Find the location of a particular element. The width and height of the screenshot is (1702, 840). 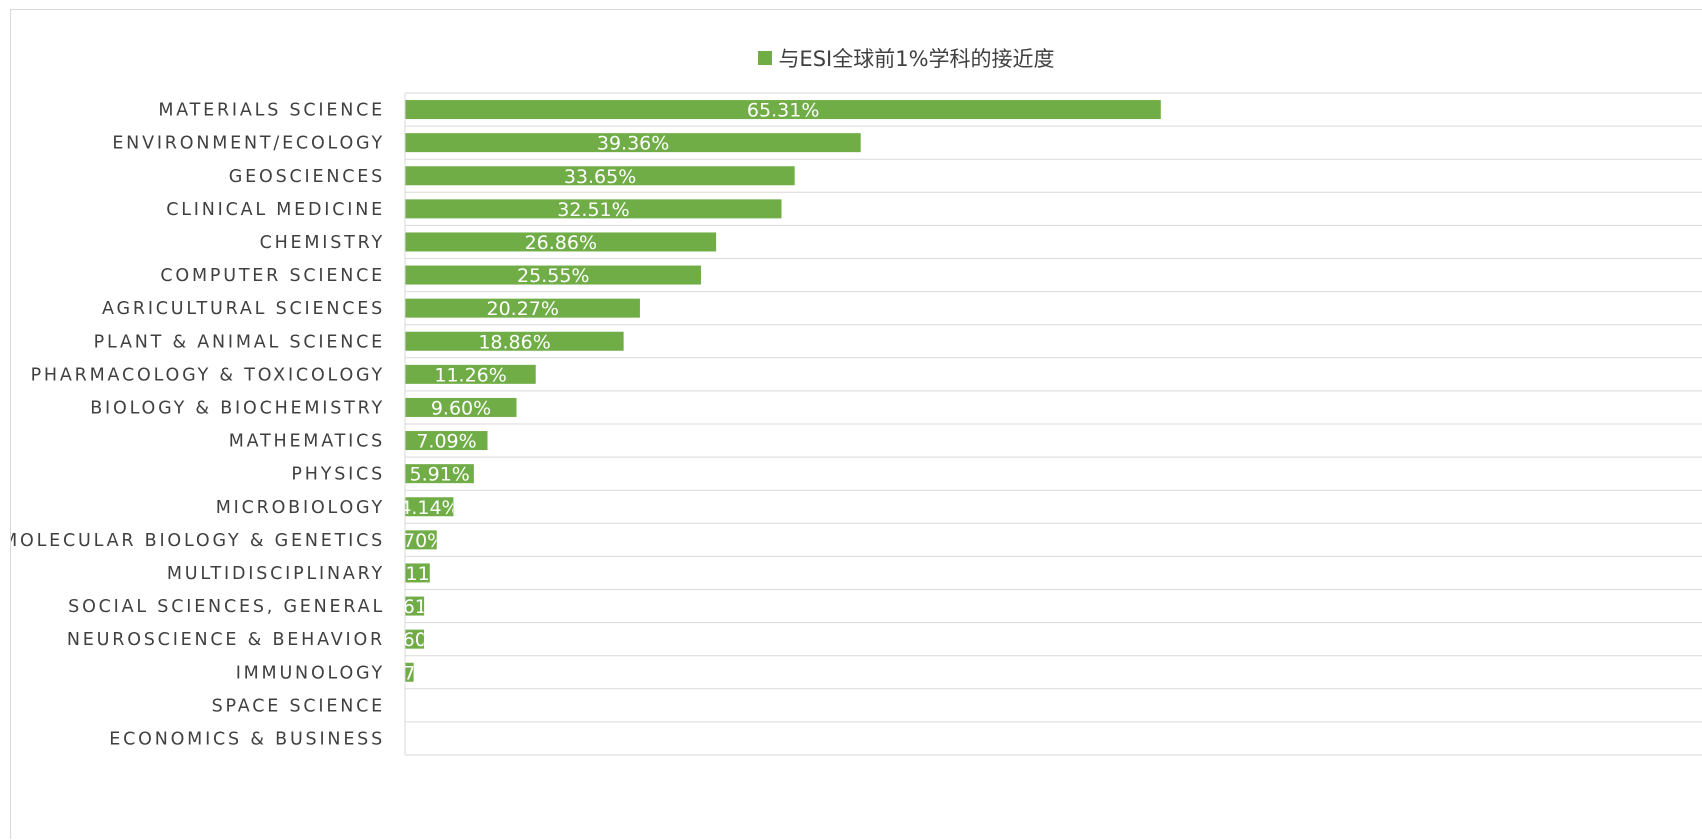

category-label: MATERIALS SCIENCE is located at coordinates (271, 111).